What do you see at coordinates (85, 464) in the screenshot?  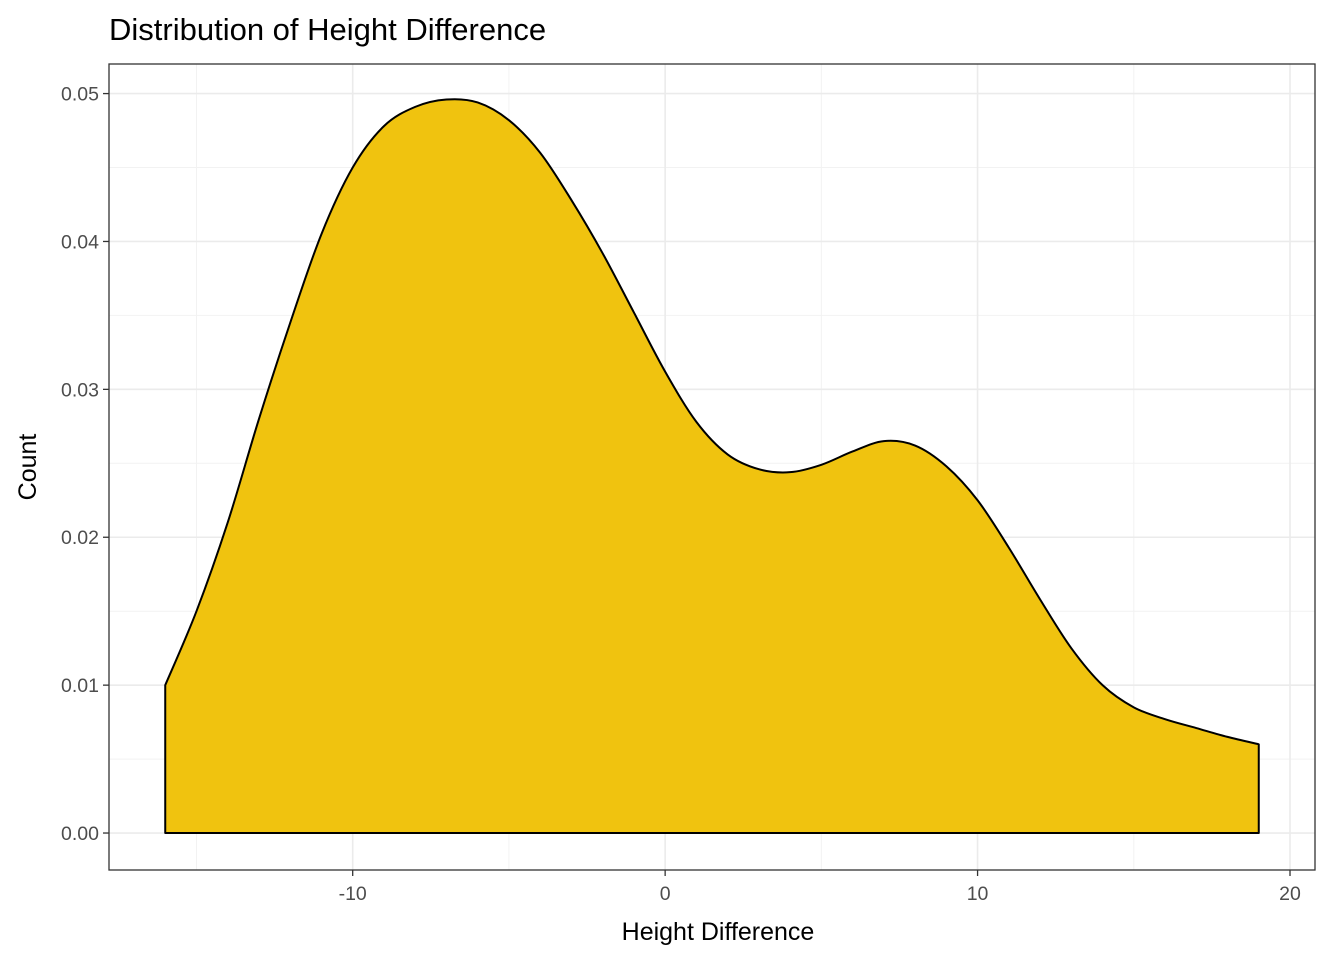 I see `y-axis: 0.00 0.01 0.02 0.03 0.04 0.05` at bounding box center [85, 464].